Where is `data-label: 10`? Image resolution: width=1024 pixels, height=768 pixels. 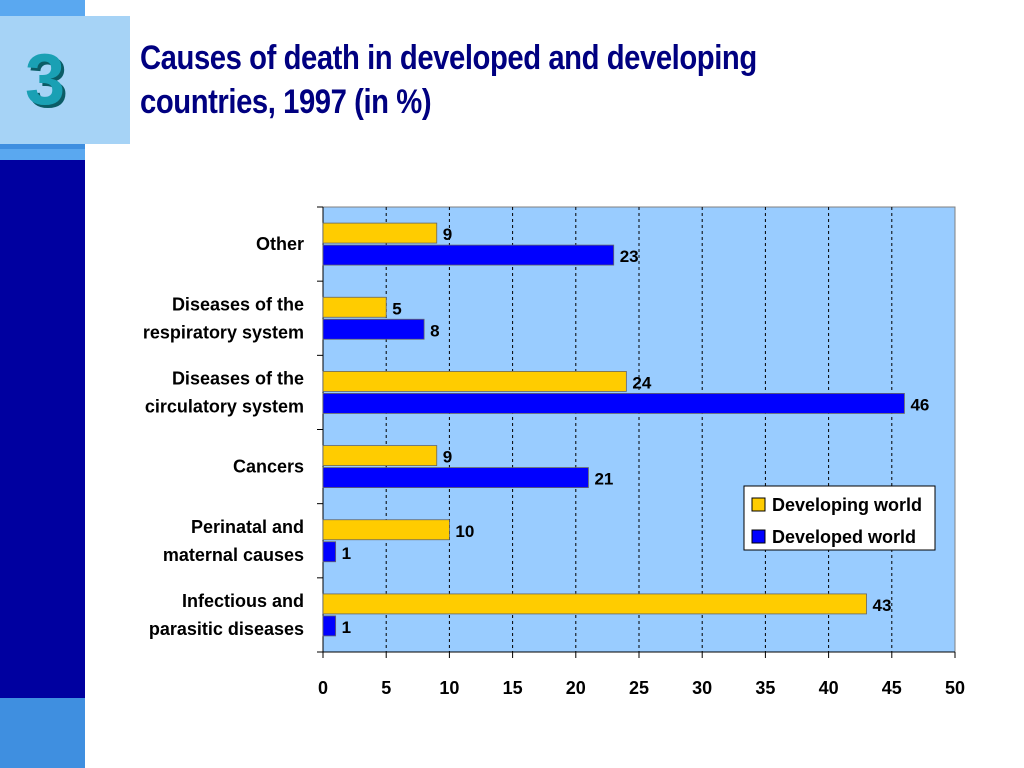
data-label: 10 is located at coordinates (464, 531).